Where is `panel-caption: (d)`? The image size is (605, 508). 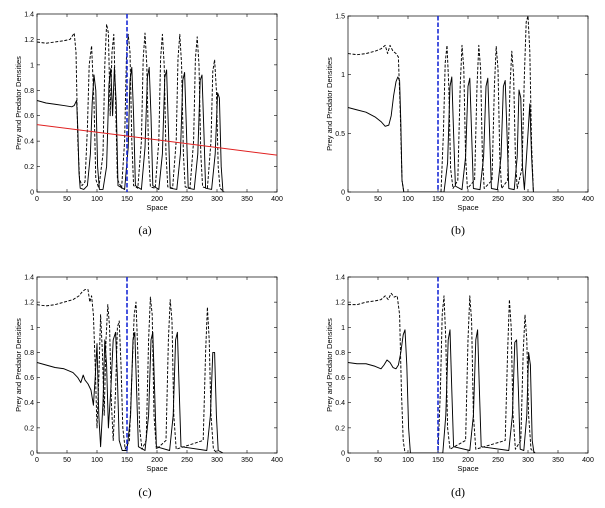 panel-caption: (d) is located at coordinates (458, 492).